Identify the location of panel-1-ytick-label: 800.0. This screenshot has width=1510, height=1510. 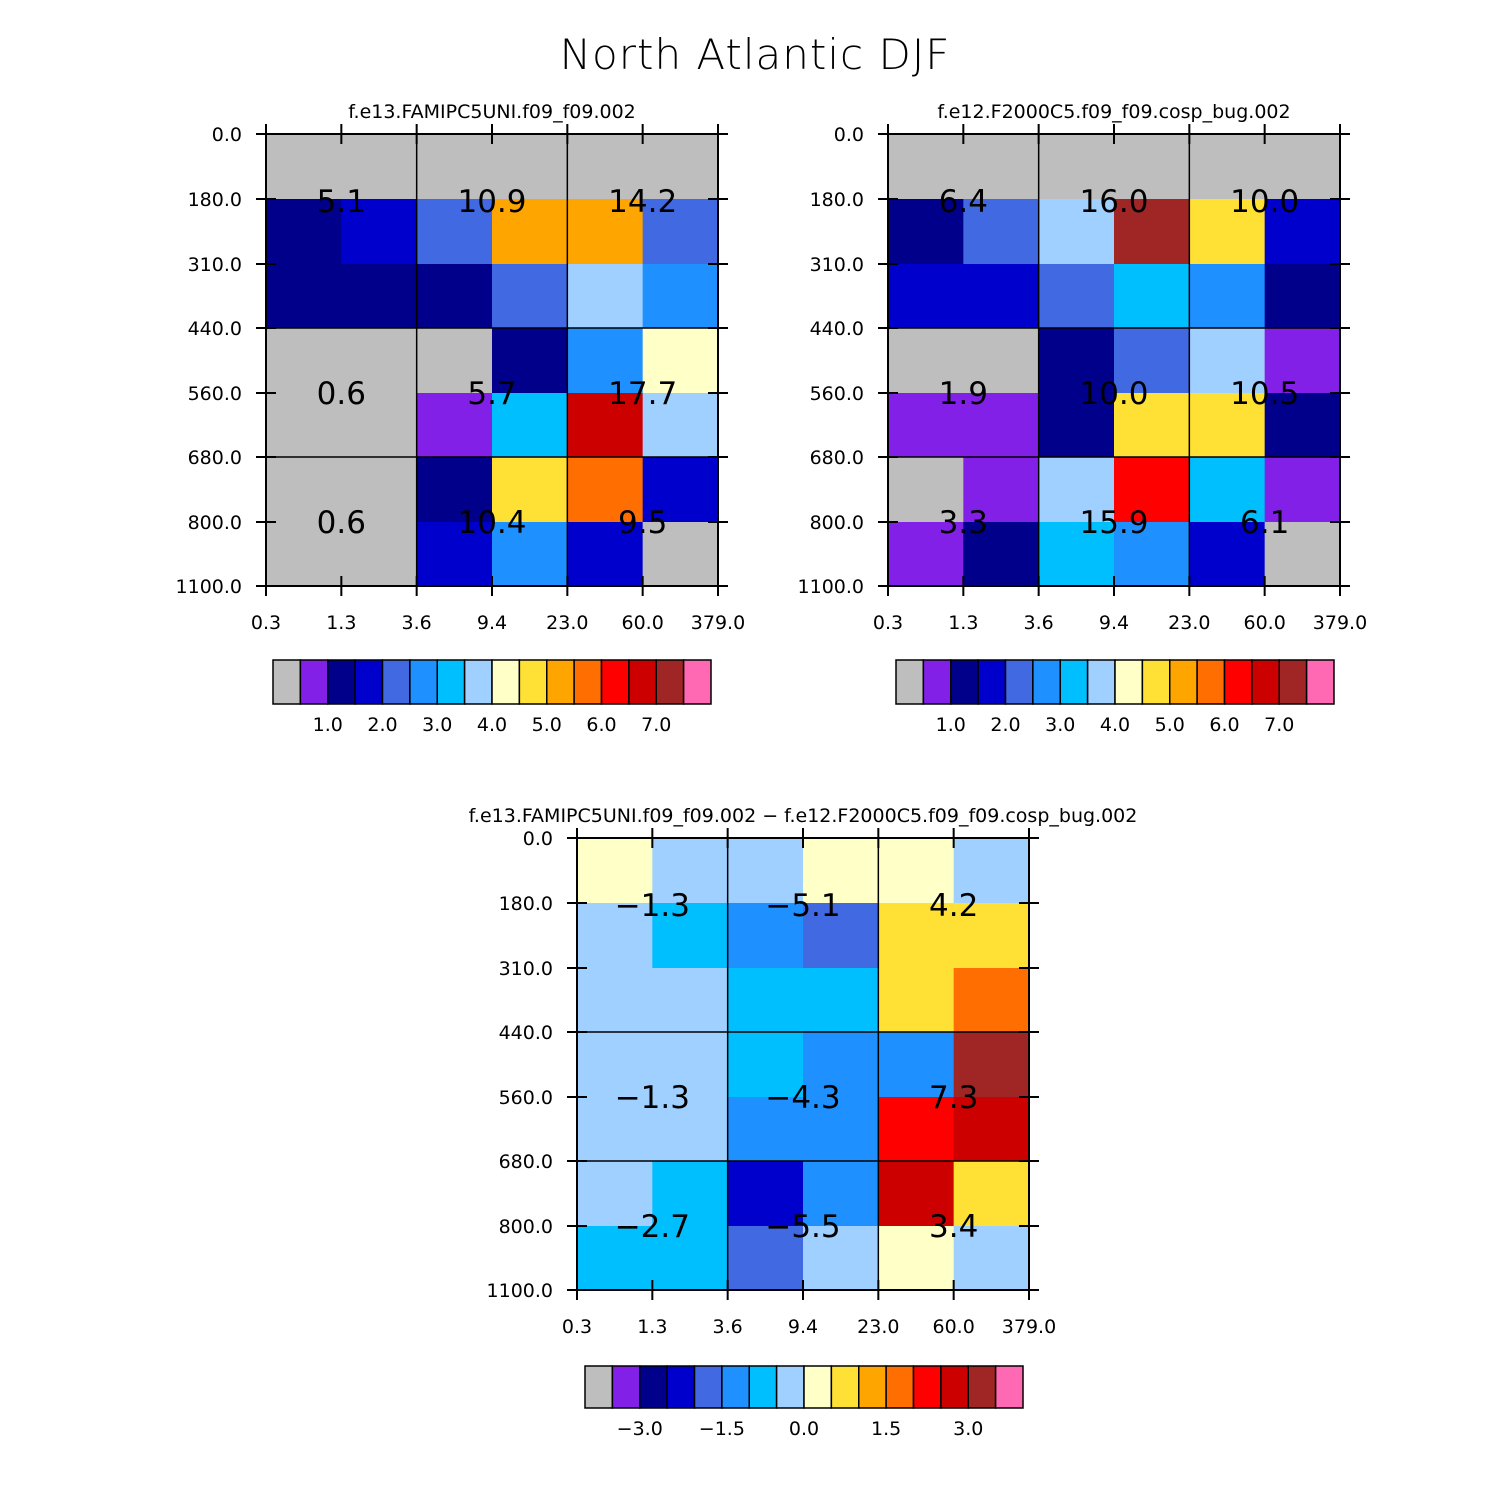
(215, 523).